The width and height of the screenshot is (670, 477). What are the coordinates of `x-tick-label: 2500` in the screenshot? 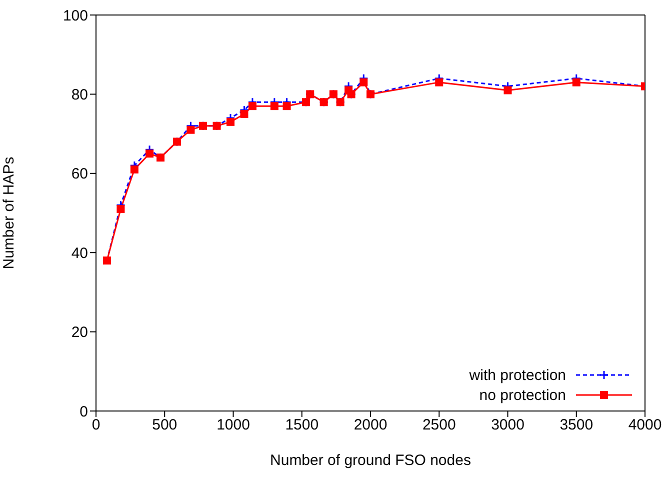 It's located at (439, 425).